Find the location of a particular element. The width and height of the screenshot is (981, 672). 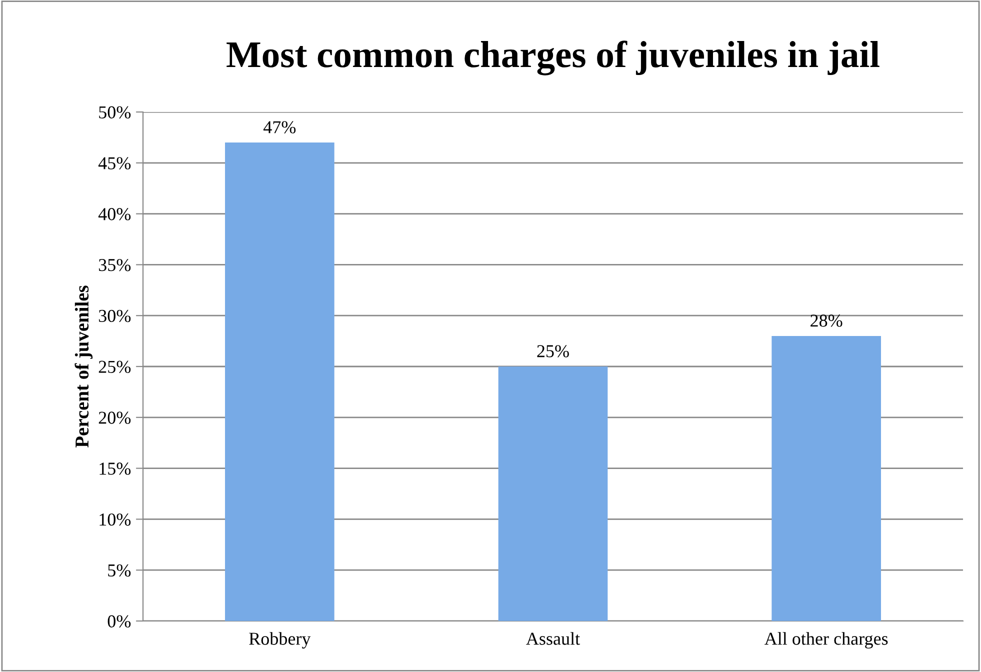

y-tick-label: 50% is located at coordinates (115, 112).